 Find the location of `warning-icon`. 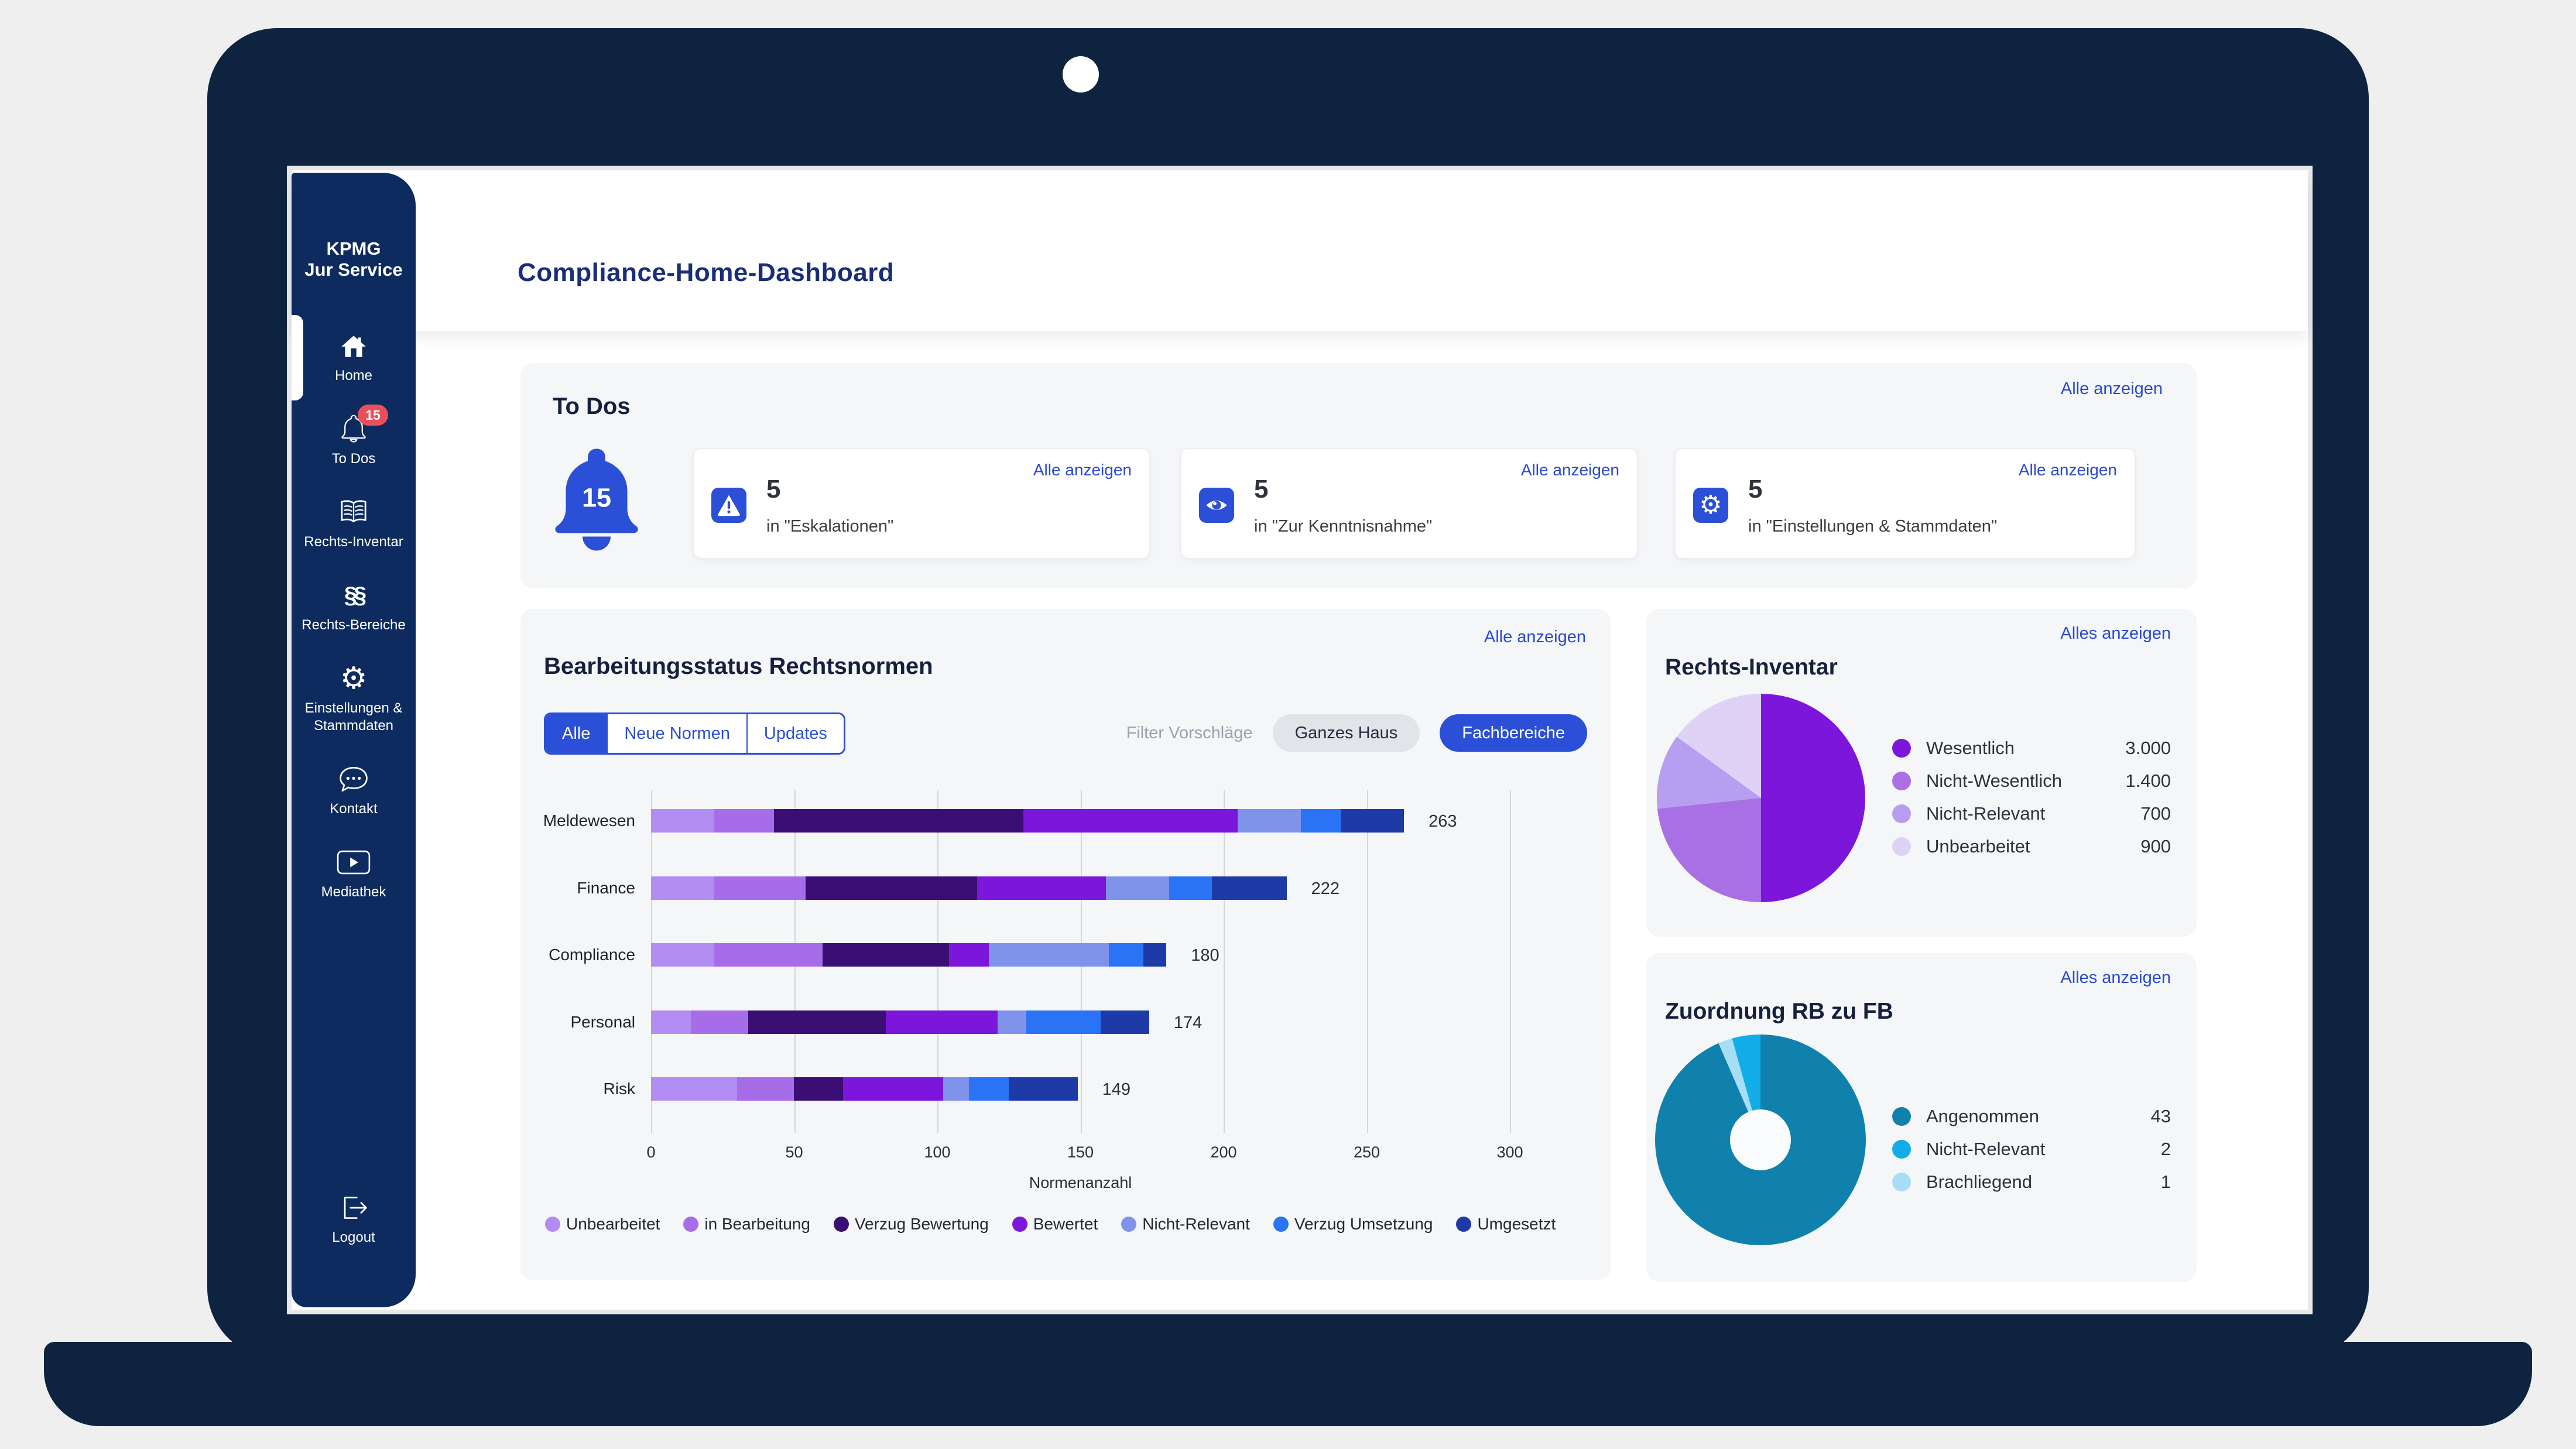

warning-icon is located at coordinates (728, 505).